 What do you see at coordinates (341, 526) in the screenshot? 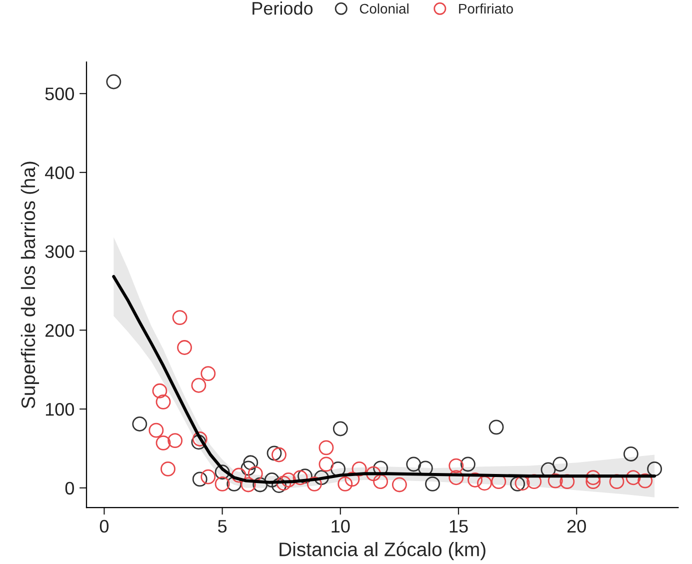
I see `x-tick-label: 10` at bounding box center [341, 526].